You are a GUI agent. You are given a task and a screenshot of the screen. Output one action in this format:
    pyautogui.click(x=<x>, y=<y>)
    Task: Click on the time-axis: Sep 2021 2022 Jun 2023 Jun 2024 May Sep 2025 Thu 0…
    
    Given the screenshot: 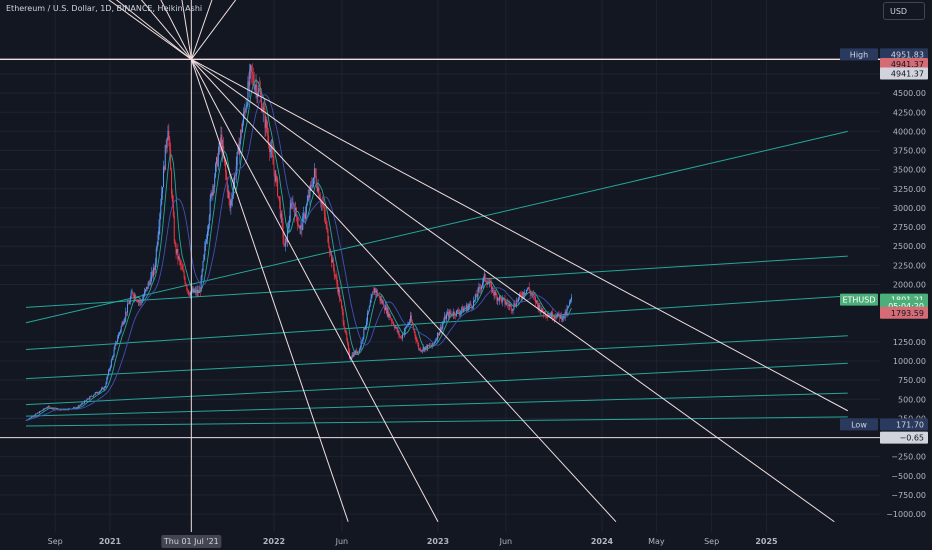 What is the action you would take?
    pyautogui.click(x=466, y=541)
    